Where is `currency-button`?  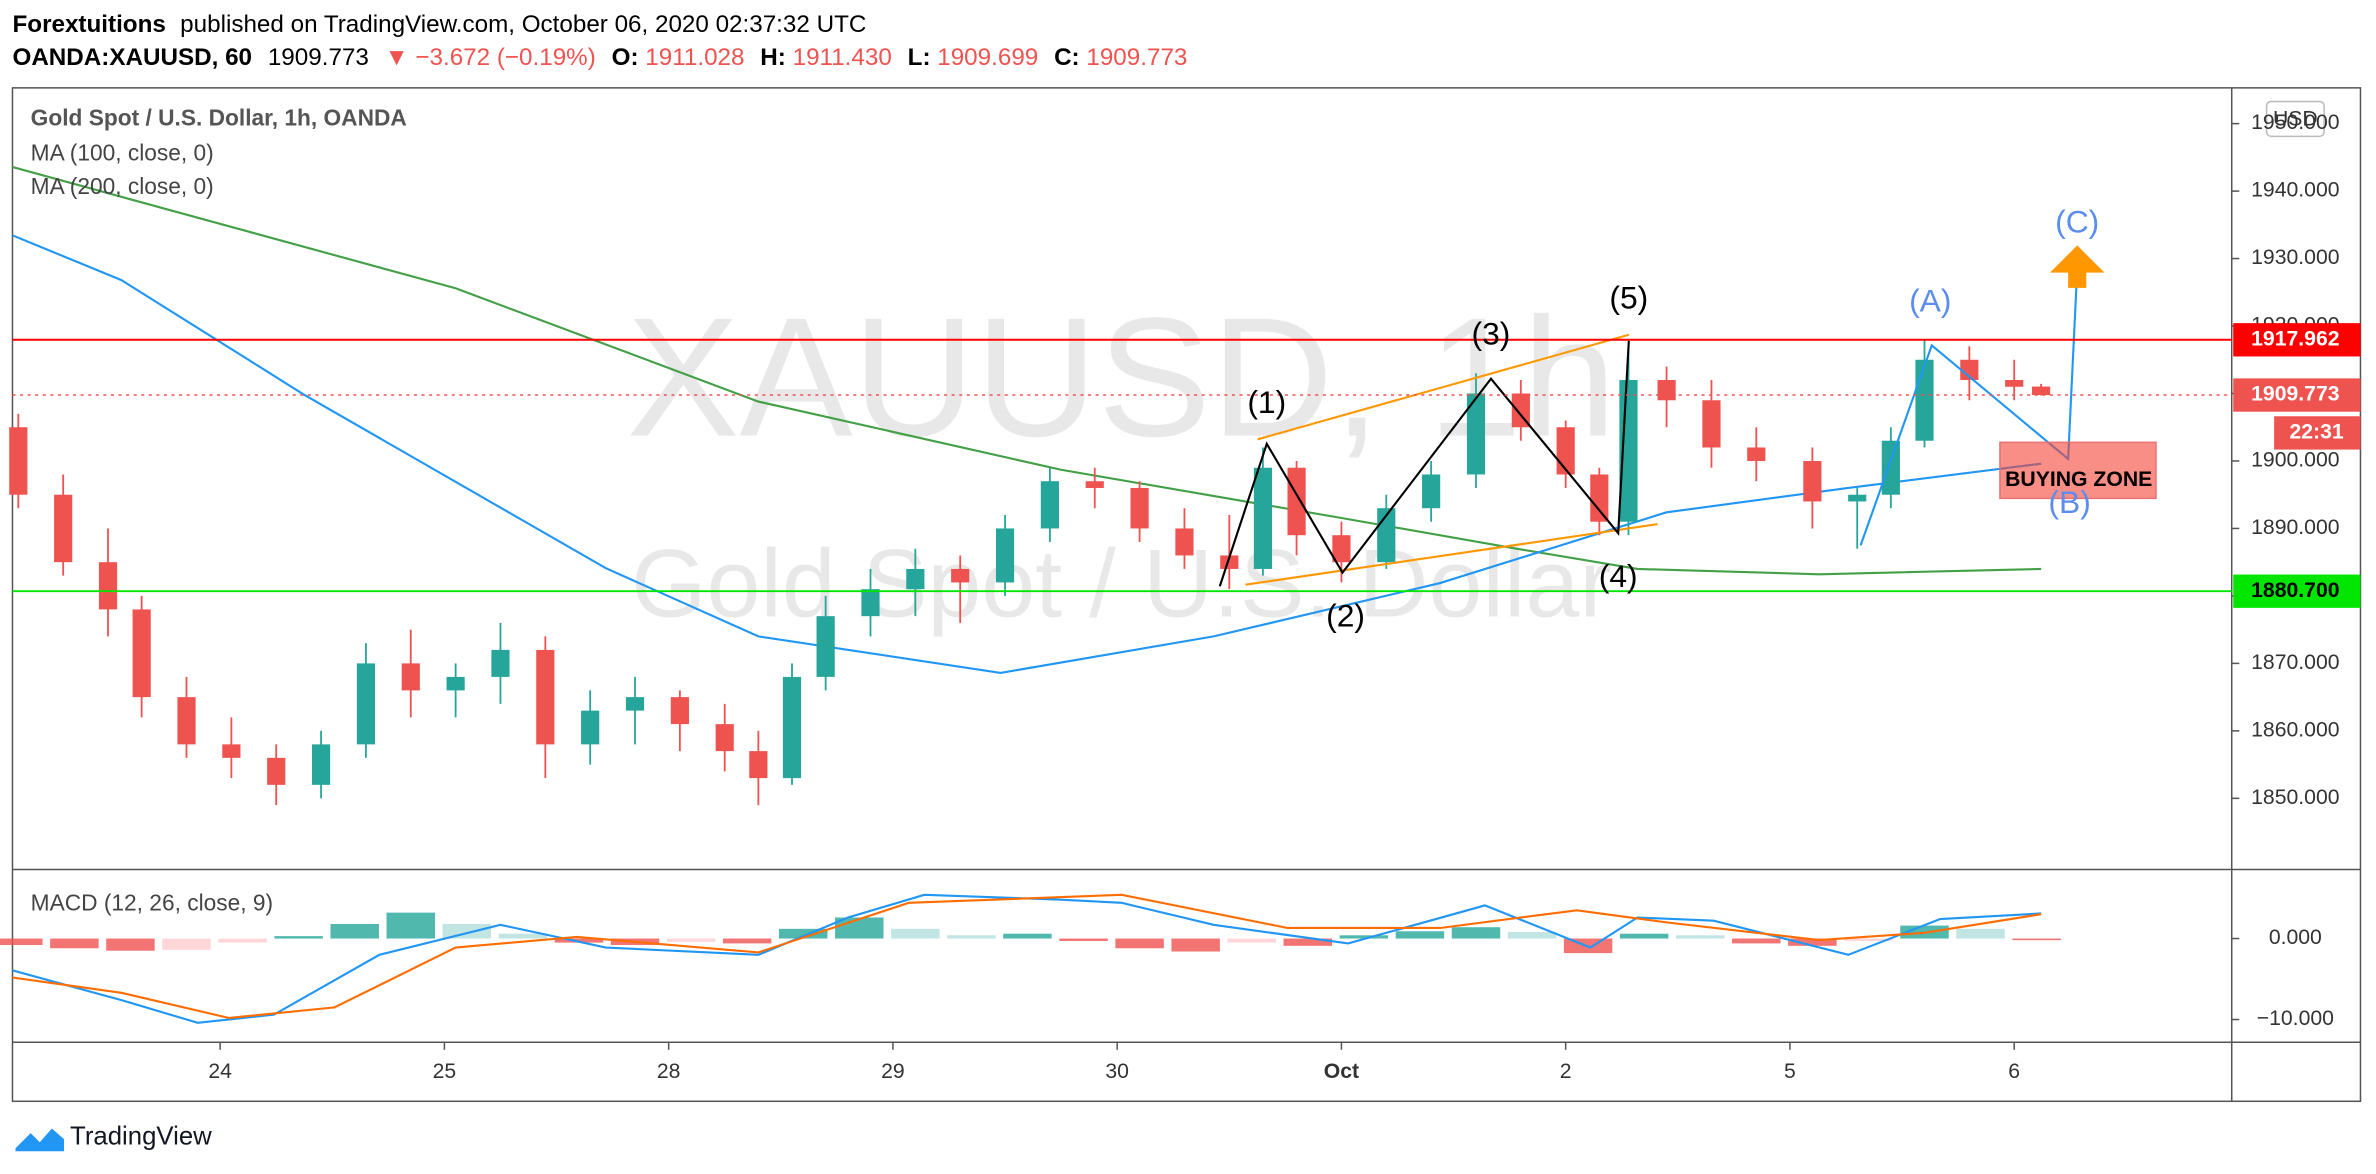
currency-button is located at coordinates (2295, 119).